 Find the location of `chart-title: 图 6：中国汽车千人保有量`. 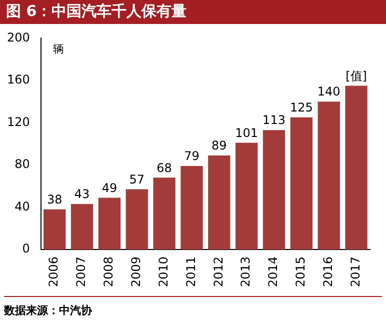

chart-title: 图 6：中国汽车千人保有量 is located at coordinates (193, 12).